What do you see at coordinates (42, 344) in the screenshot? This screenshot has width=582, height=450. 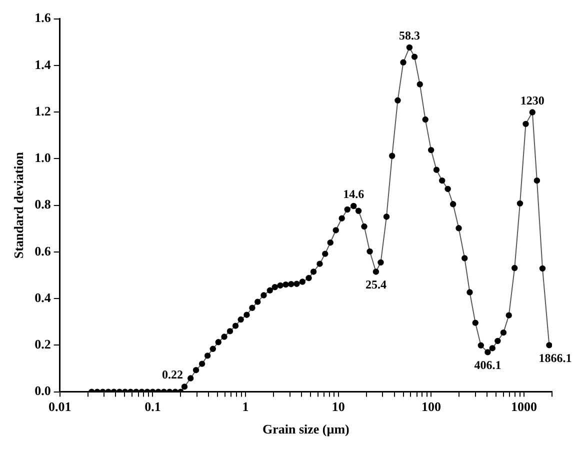 I see `y-tick-label: 0.2` at bounding box center [42, 344].